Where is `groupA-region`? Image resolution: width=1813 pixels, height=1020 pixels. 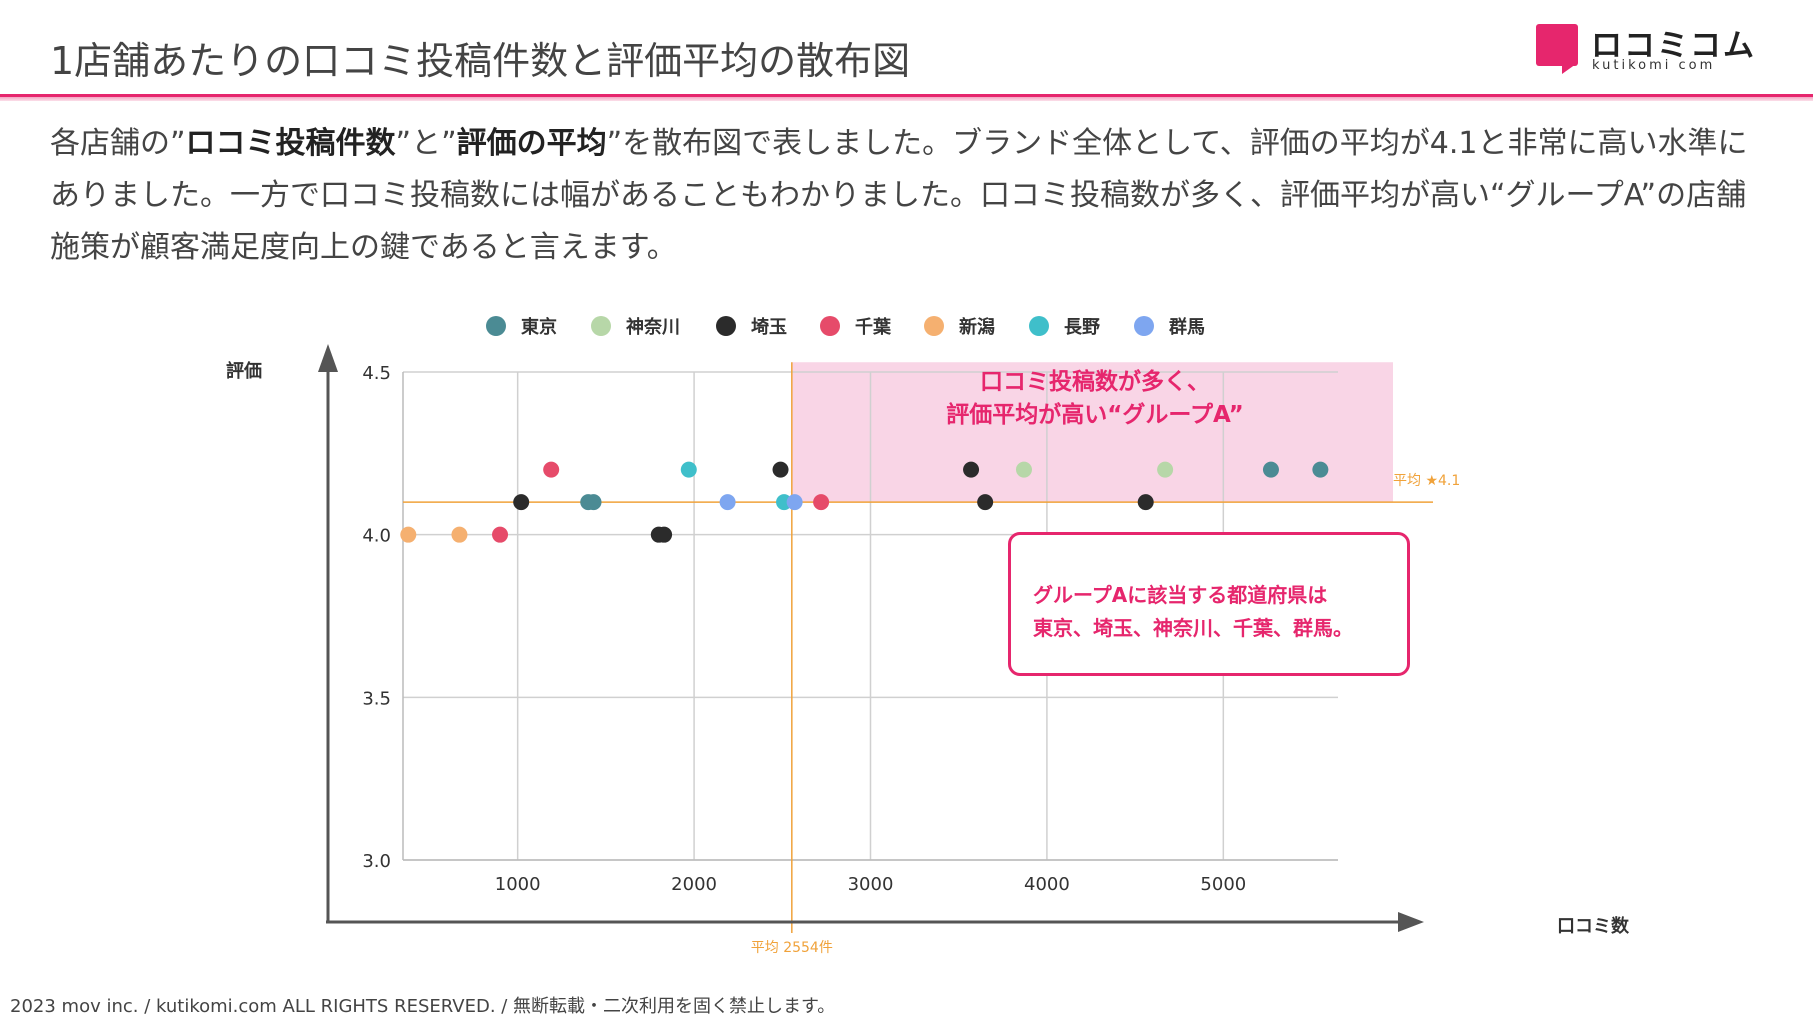
groupA-region is located at coordinates (1092, 432).